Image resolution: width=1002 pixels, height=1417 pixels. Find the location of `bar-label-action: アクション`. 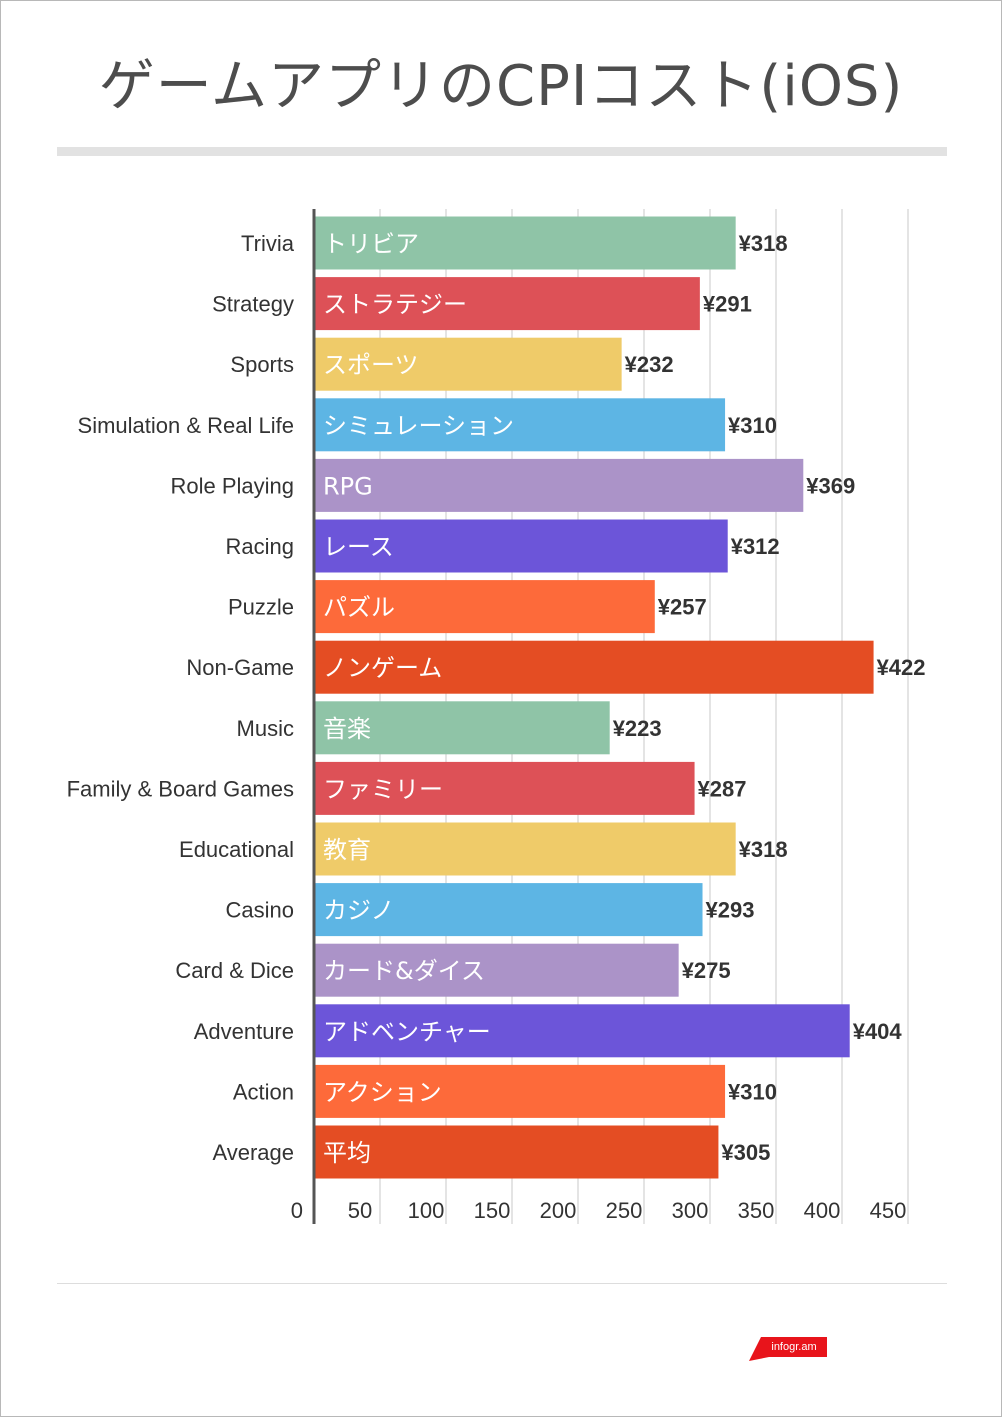

bar-label-action: アクション is located at coordinates (382, 1092).